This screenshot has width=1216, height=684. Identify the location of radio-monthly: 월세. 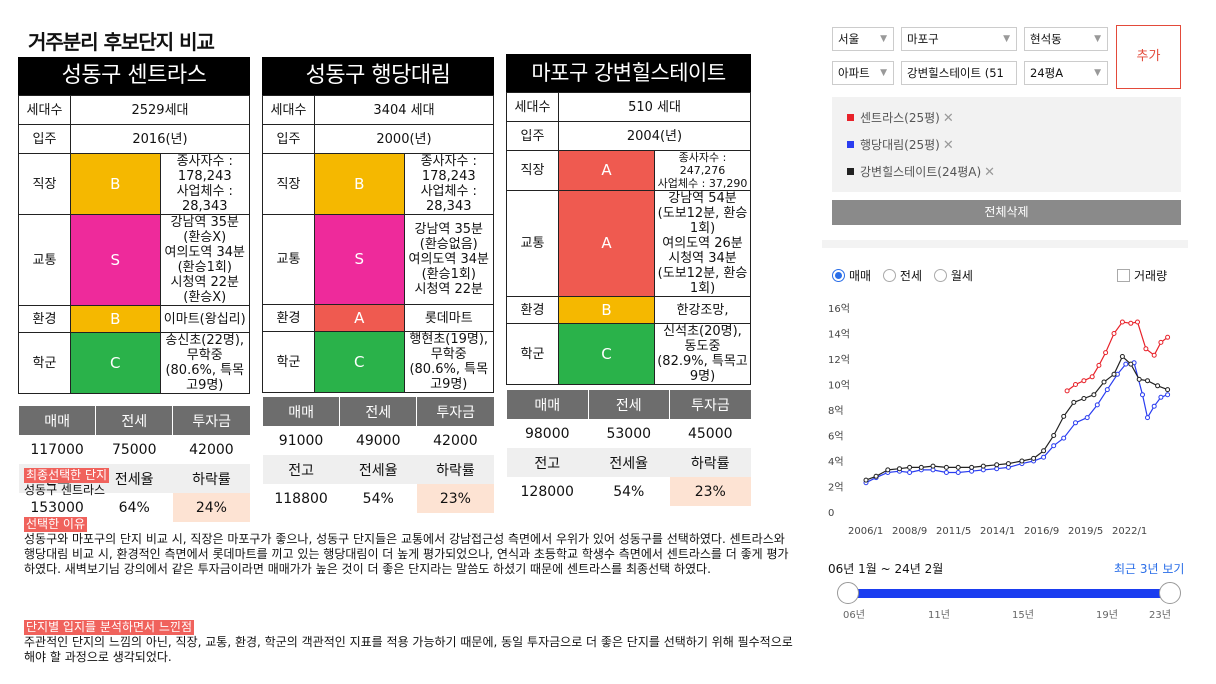
(953, 276).